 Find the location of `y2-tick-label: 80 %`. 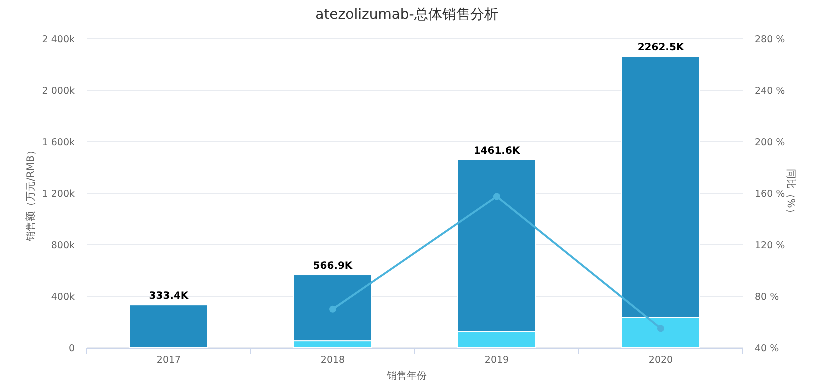

y2-tick-label: 80 % is located at coordinates (767, 297).